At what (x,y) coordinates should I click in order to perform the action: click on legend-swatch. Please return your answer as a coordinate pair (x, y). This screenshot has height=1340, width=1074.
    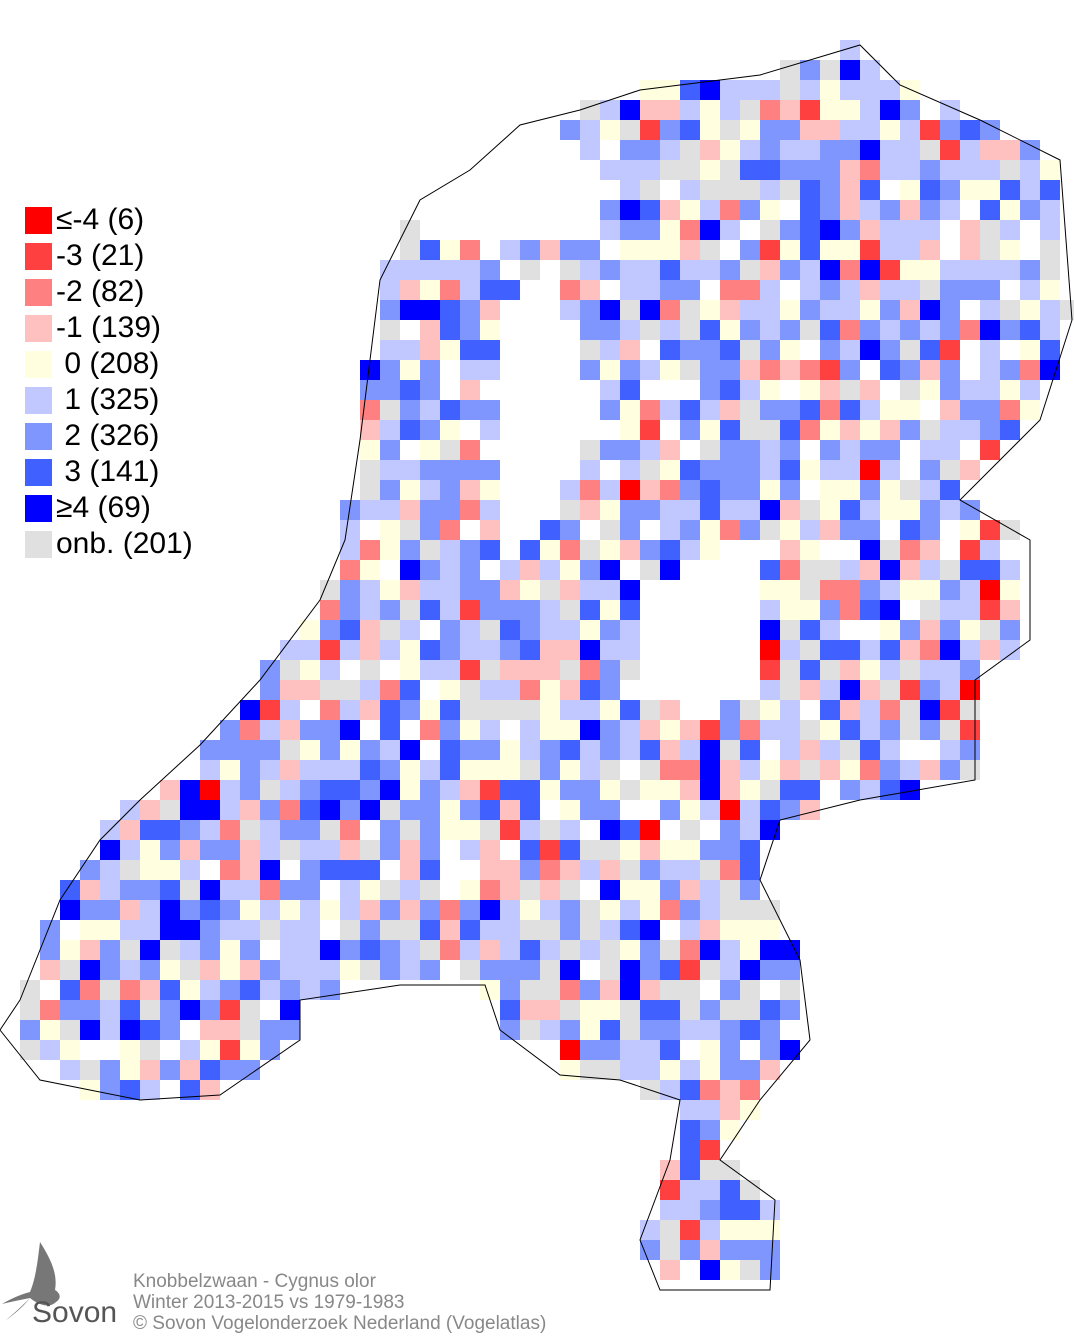
    Looking at the image, I should click on (38, 256).